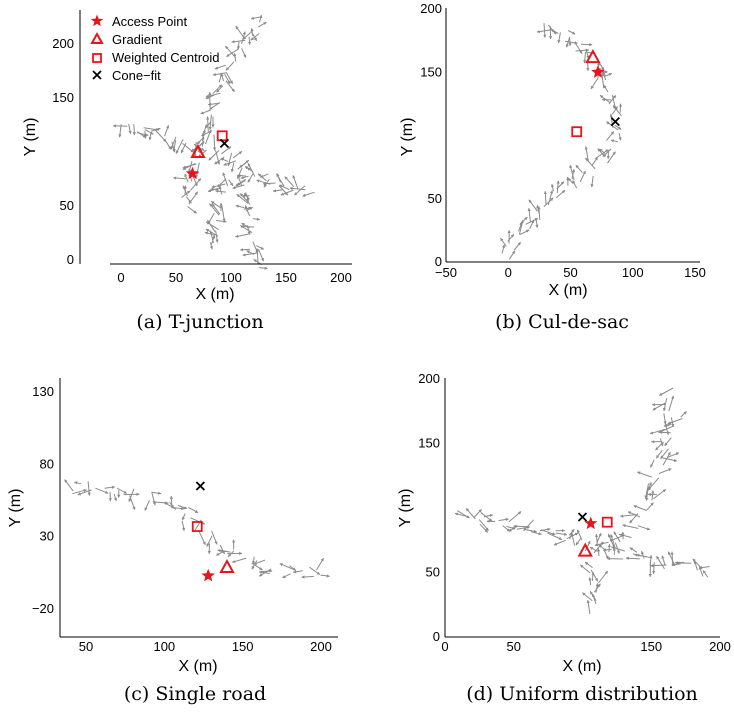 Image resolution: width=734 pixels, height=712 pixels. Describe the element at coordinates (165, 57) in the screenshot. I see `legend-weighted-centroid-label: Weighted Centroid` at that location.